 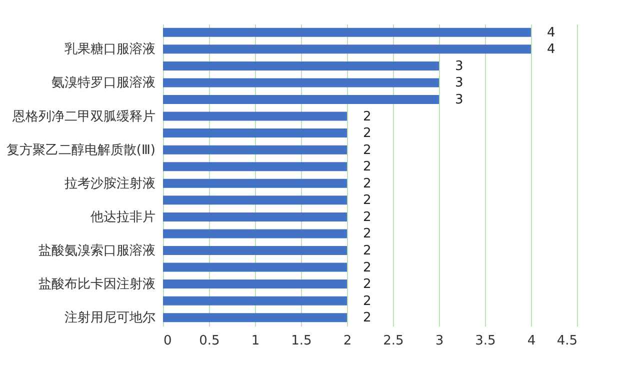 I want to click on y-tick-label: 盐酸布比卡因注射液, so click(x=97, y=284).